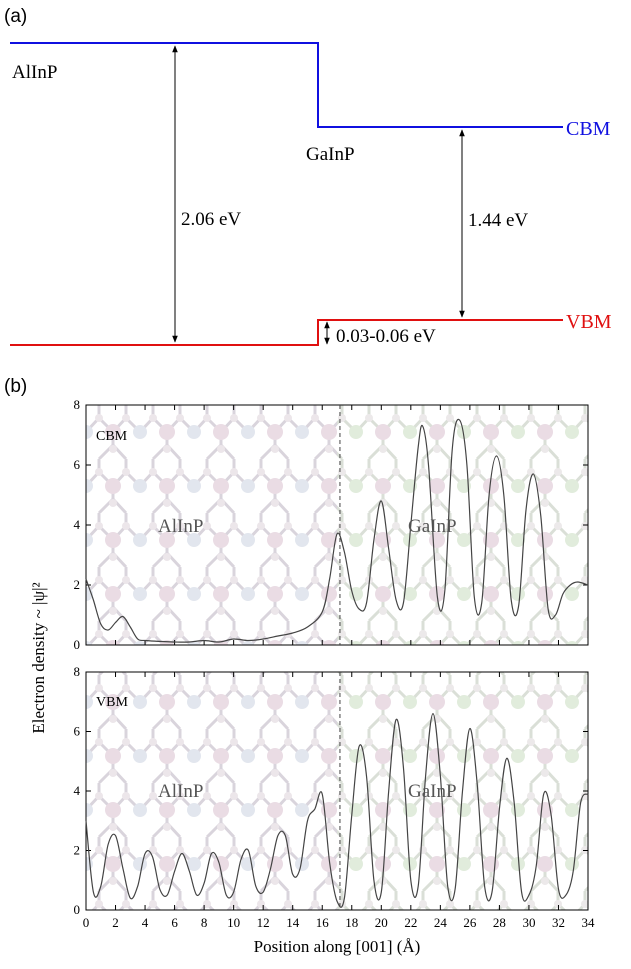 This screenshot has height=969, width=631. What do you see at coordinates (145, 922) in the screenshot?
I see `x-tick-label: 4` at bounding box center [145, 922].